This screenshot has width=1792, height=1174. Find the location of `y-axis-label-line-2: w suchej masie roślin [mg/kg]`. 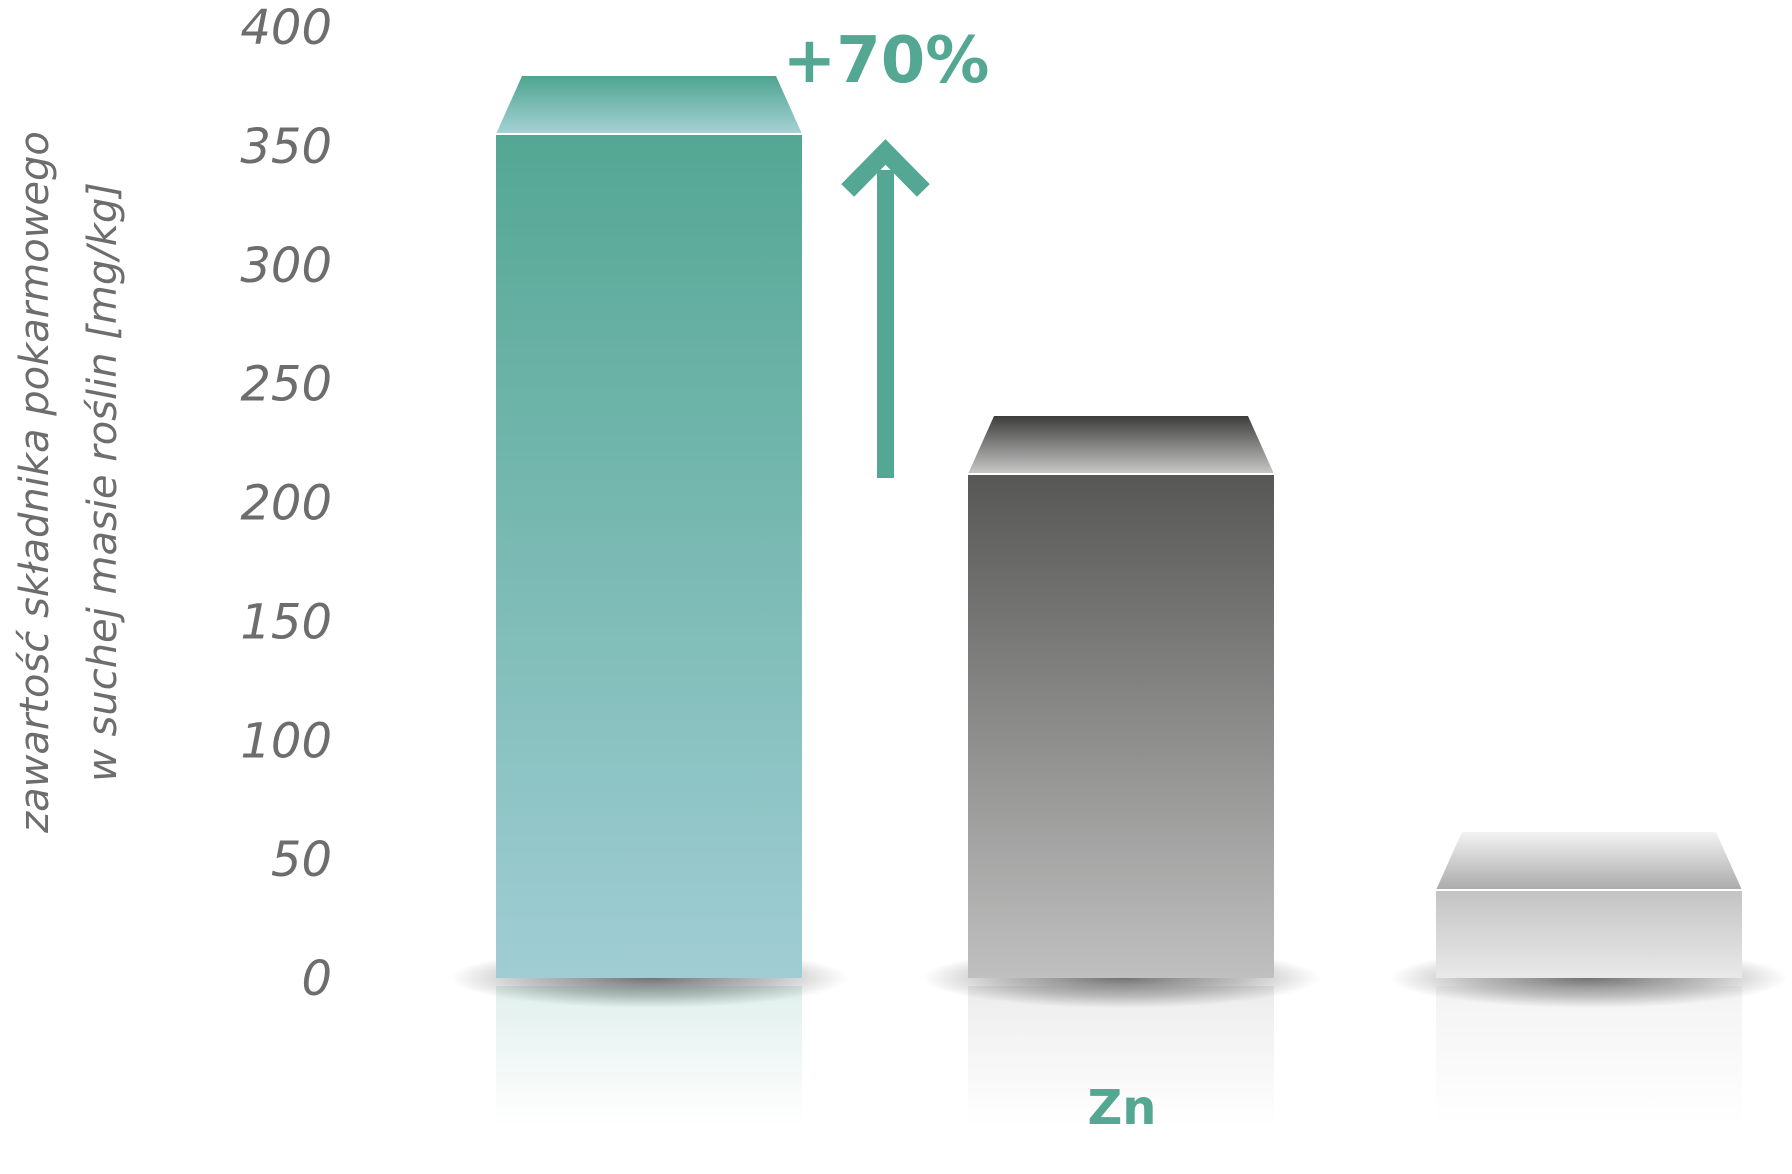

y-axis-label-line-2: w suchej masie roślin [mg/kg] is located at coordinates (103, 482).